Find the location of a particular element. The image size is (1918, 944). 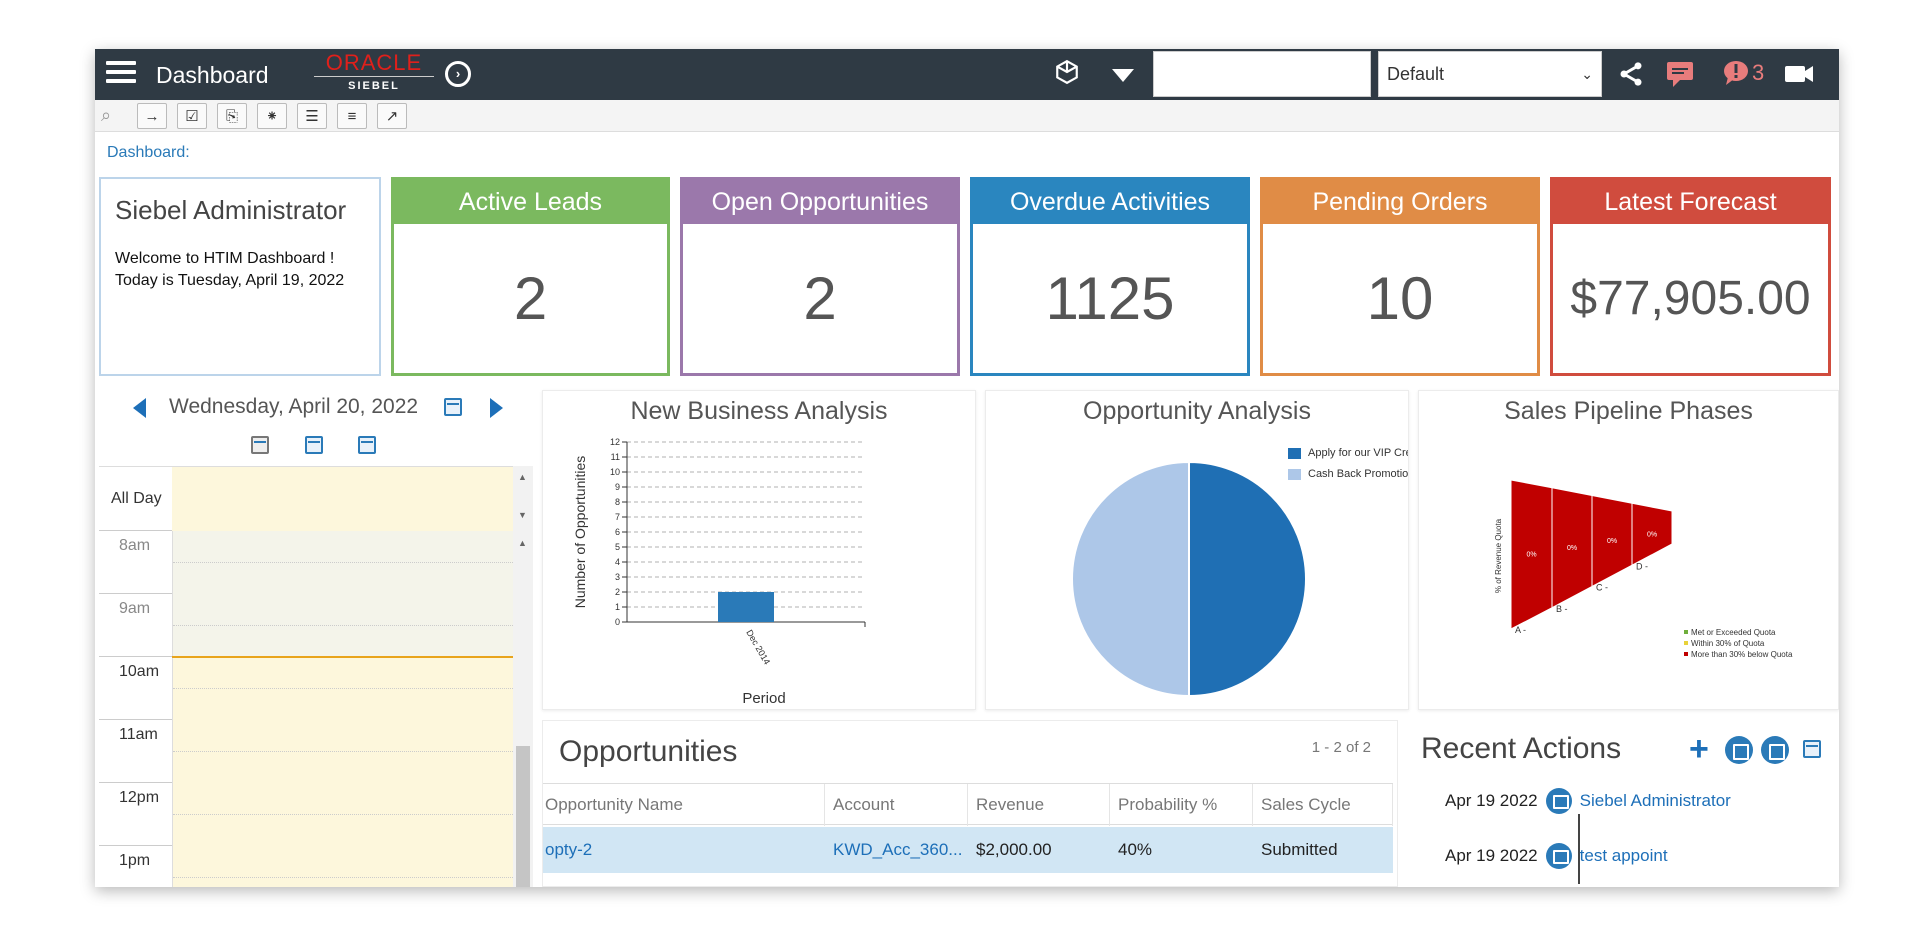

hour-row: 12pm is located at coordinates (306, 814).